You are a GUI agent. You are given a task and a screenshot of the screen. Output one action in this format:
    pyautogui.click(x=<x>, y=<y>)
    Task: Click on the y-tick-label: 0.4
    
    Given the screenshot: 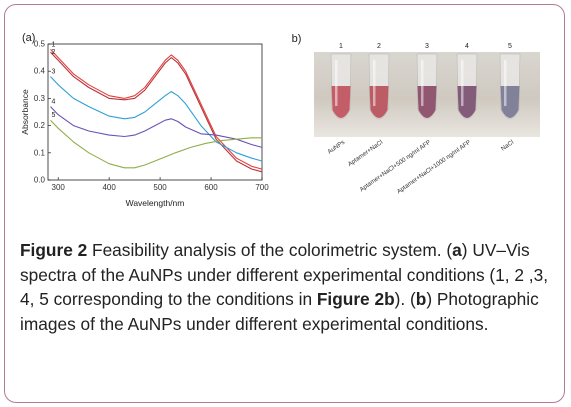 What is the action you would take?
    pyautogui.click(x=40, y=71)
    